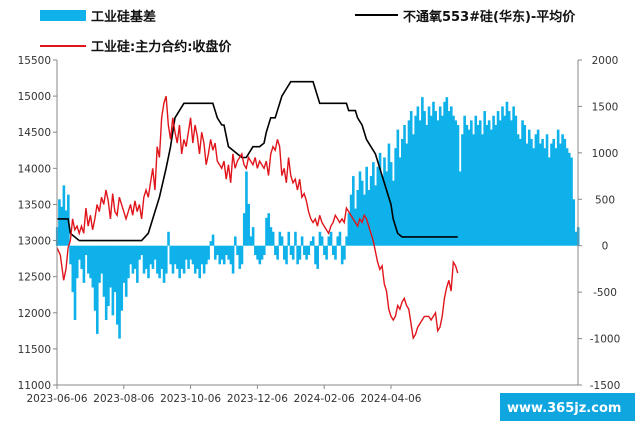 The height and width of the screenshot is (421, 635). I want to click on watermark-text: www.365jz.com, so click(564, 408).